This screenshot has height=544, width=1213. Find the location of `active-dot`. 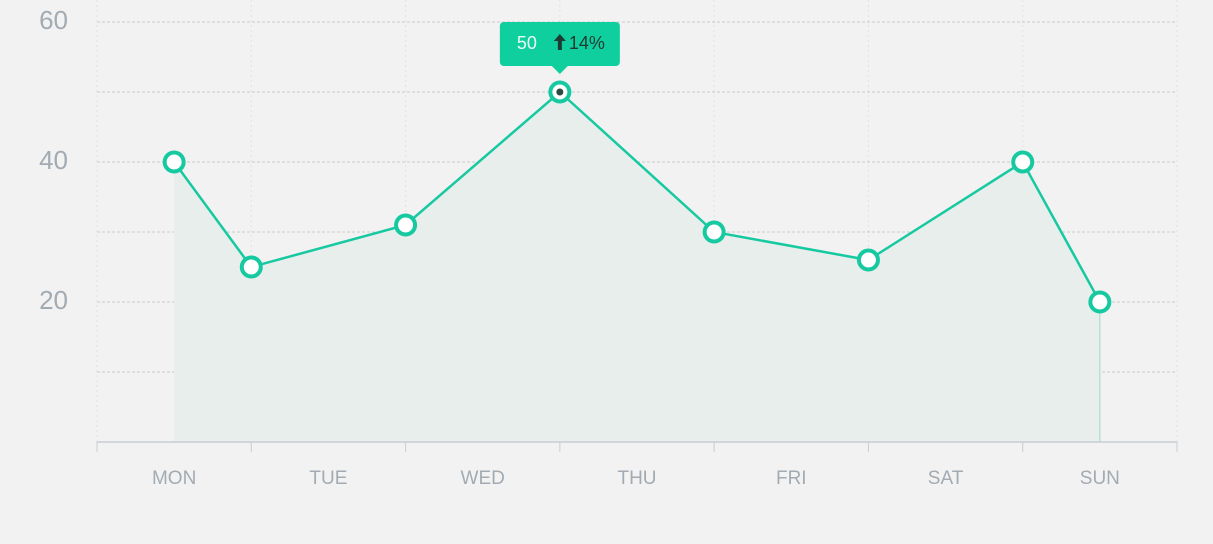

active-dot is located at coordinates (560, 92).